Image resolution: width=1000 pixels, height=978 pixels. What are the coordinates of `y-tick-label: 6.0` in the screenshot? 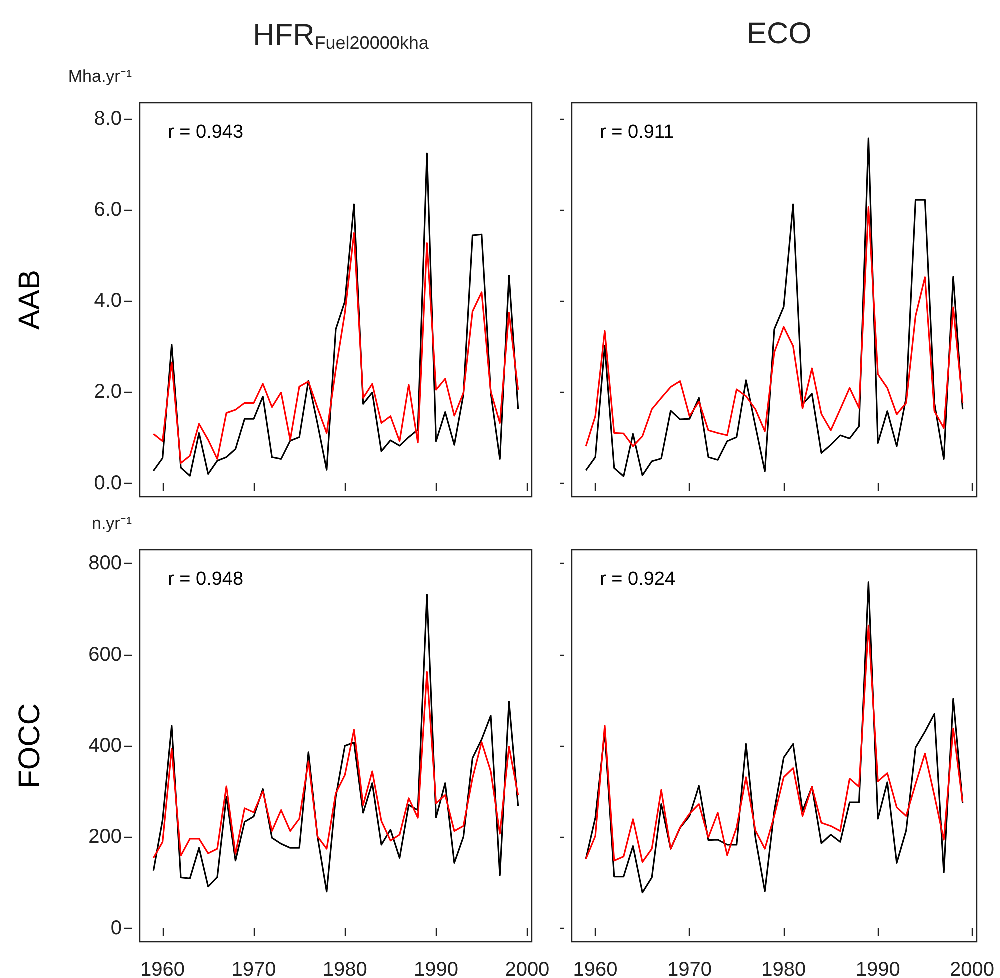 It's located at (108, 210).